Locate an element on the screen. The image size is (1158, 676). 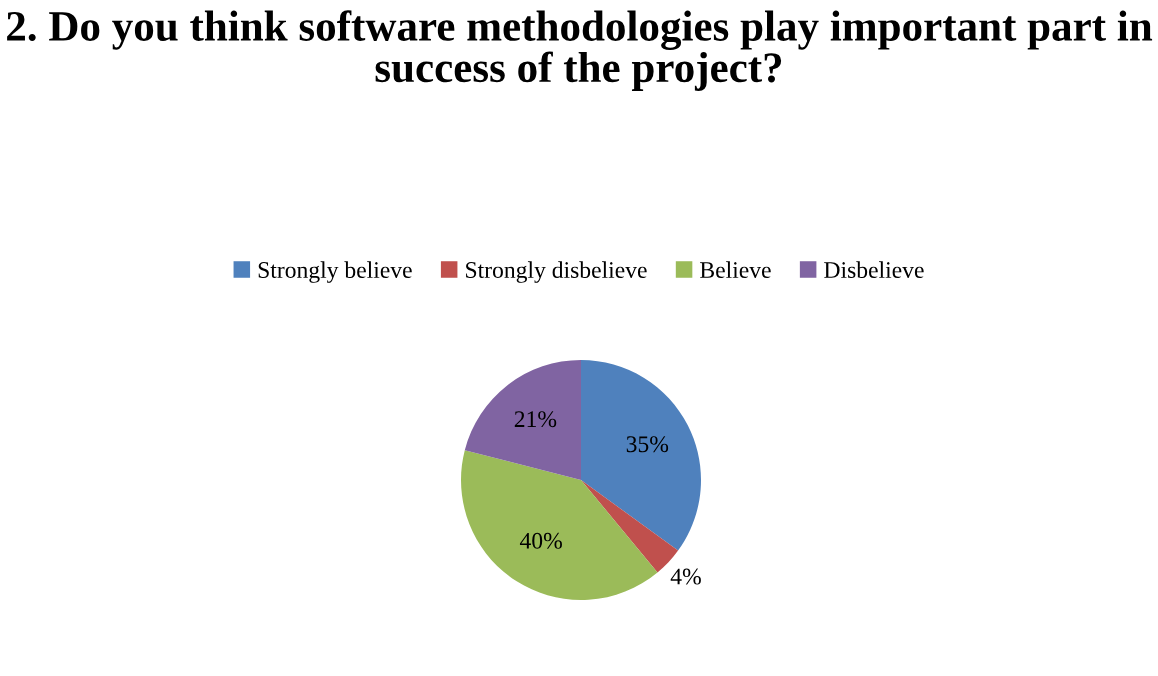
legend-label: Disbelieve is located at coordinates (874, 269).